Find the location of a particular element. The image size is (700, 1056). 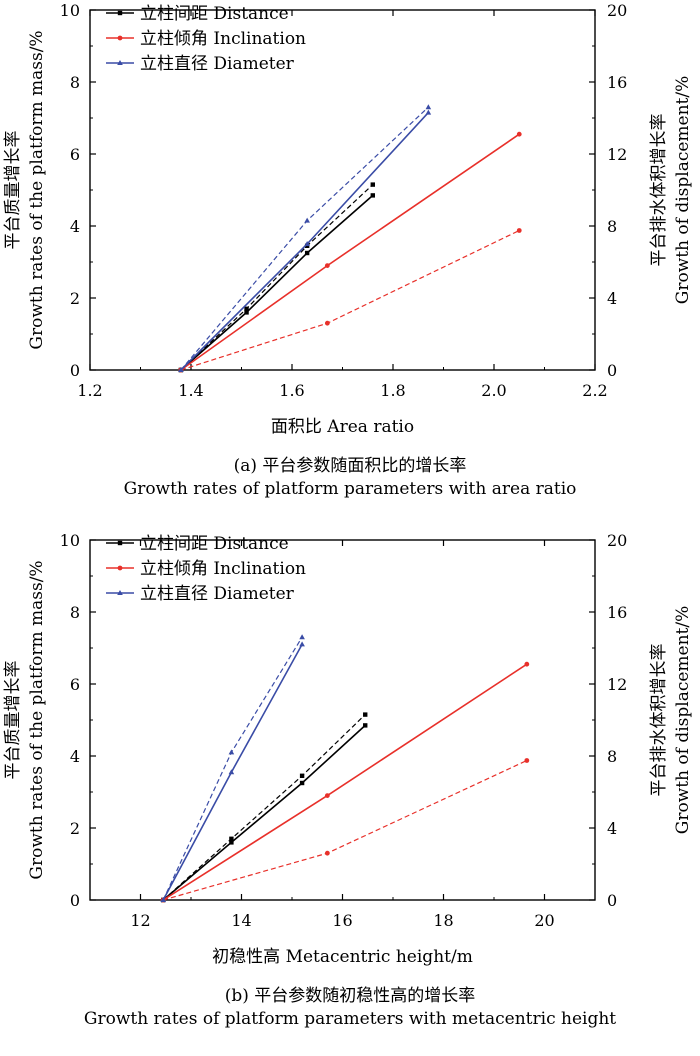

chart-a-legend-distance-marker is located at coordinates (120, 13).